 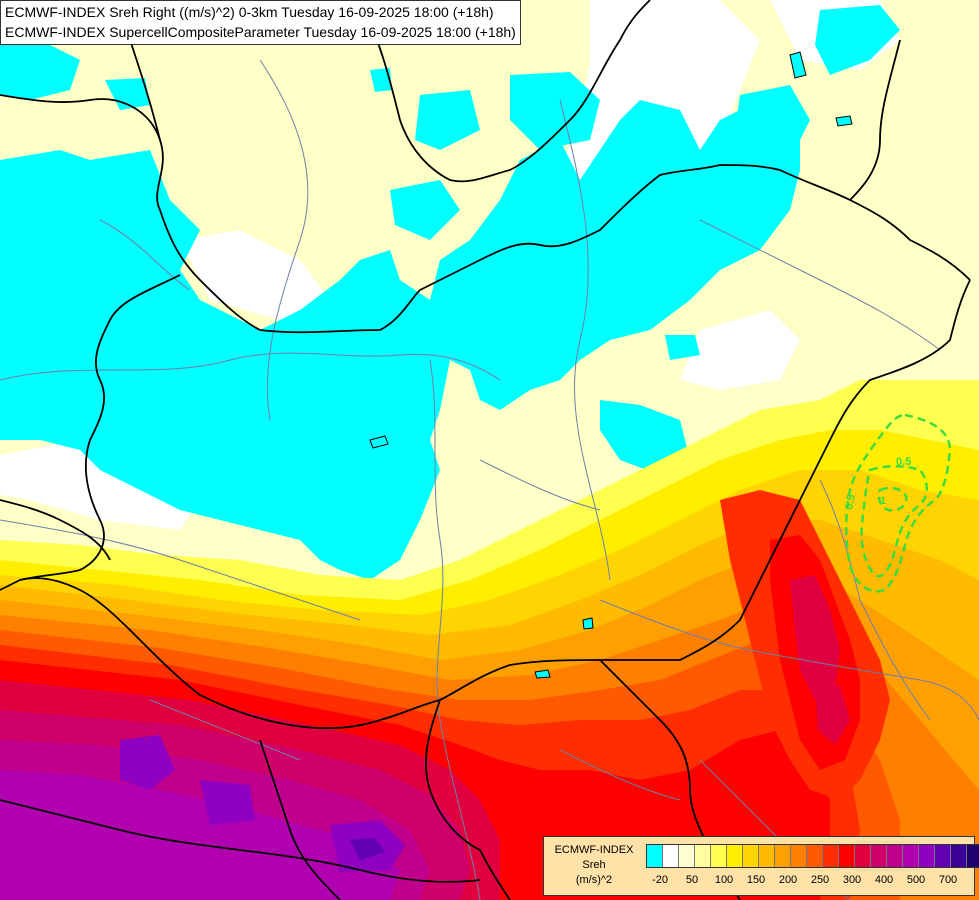 I want to click on legend-tick-label: 200, so click(x=788, y=880).